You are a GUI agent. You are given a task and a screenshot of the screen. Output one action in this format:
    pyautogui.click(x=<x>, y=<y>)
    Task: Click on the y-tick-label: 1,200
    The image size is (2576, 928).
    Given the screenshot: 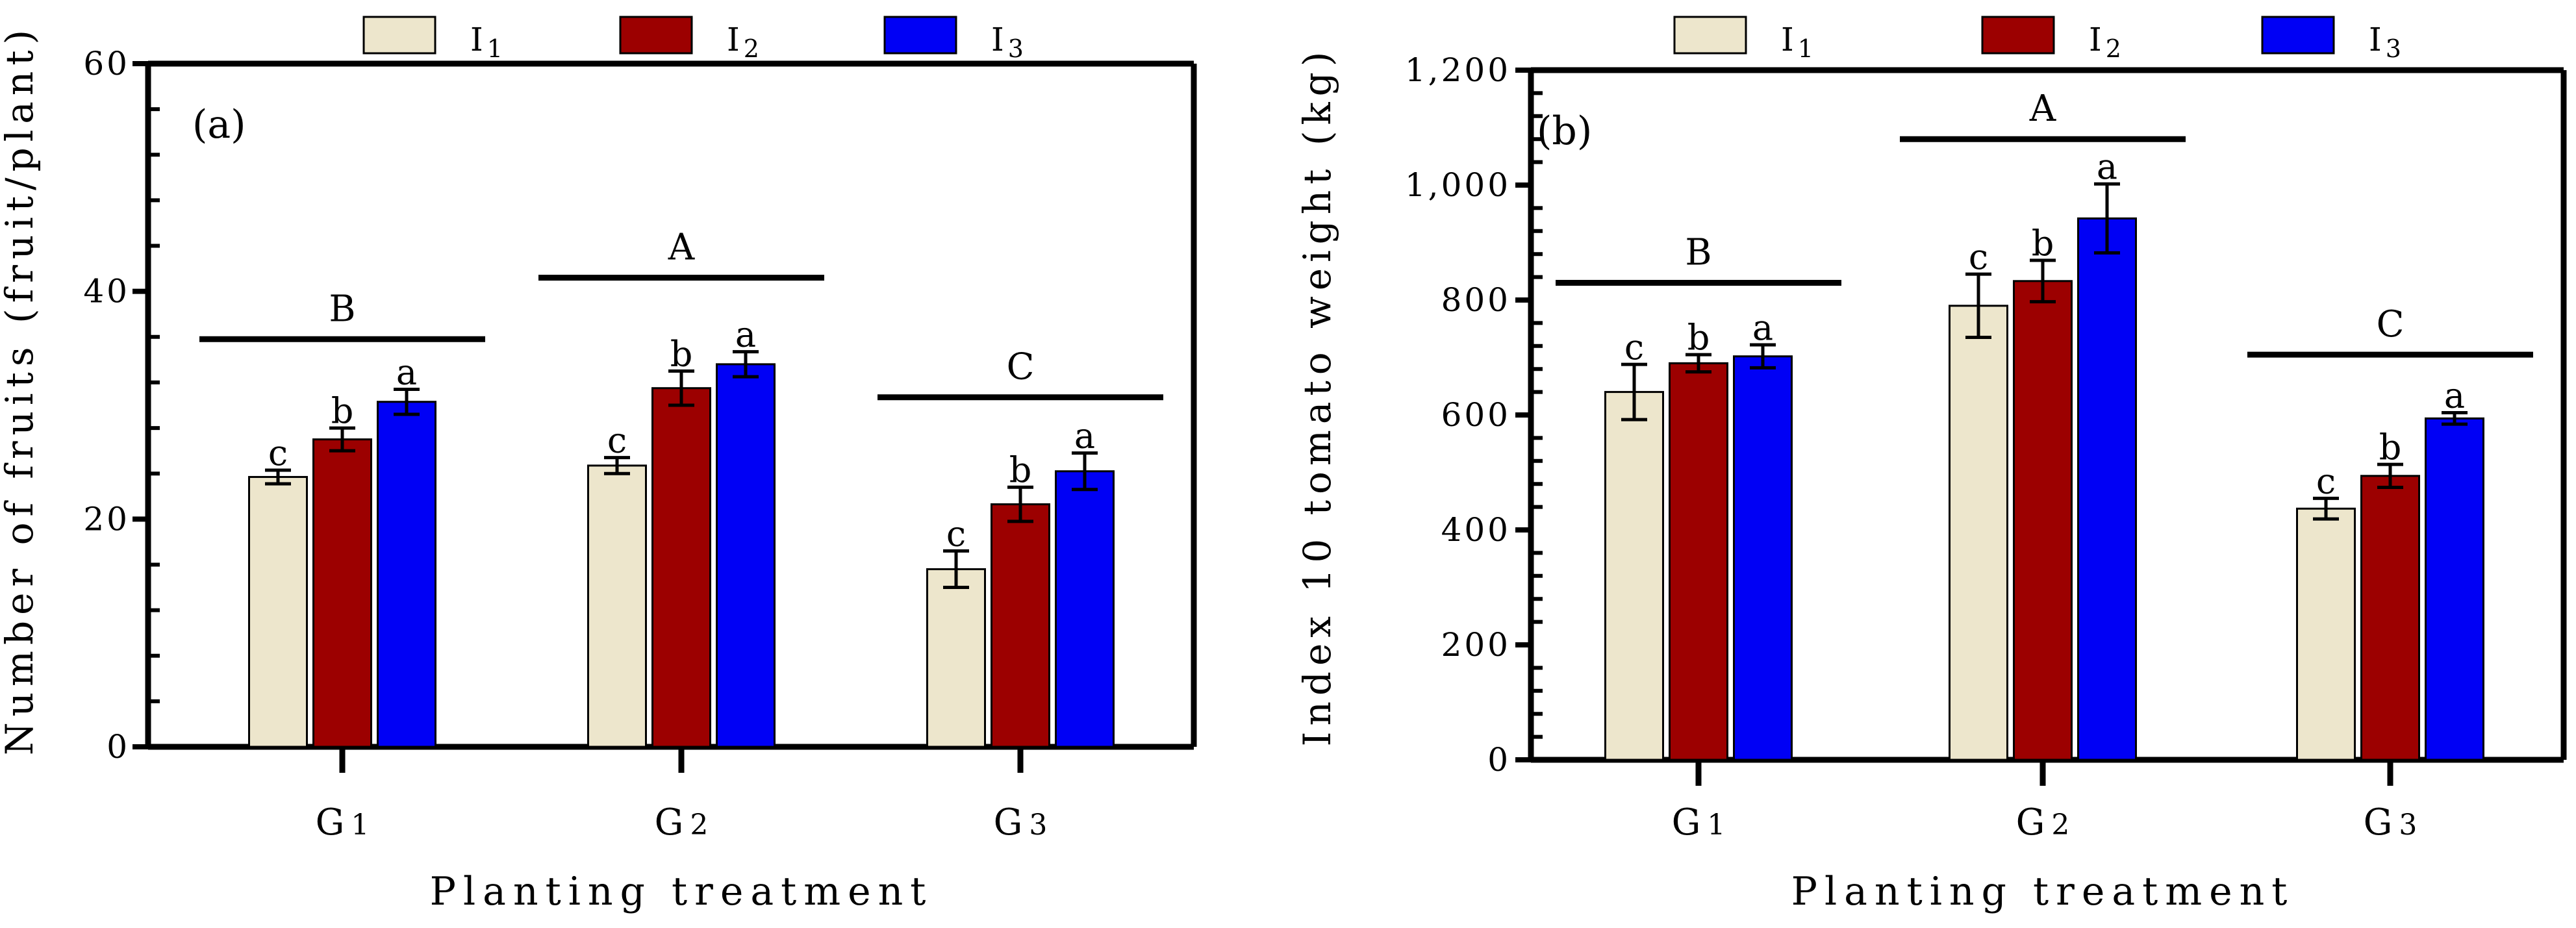 What is the action you would take?
    pyautogui.click(x=1458, y=70)
    